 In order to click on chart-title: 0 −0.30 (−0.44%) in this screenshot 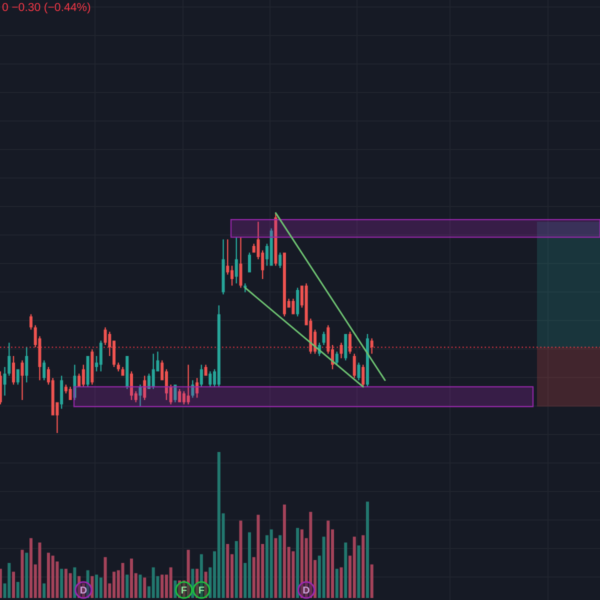, I will do `click(47, 8)`.